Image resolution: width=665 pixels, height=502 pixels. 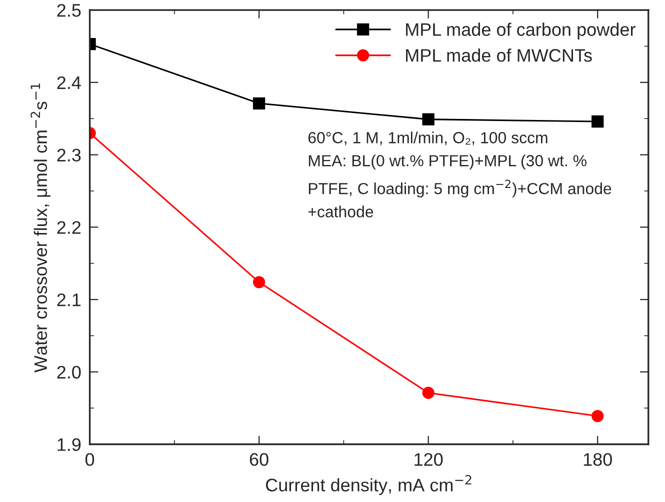 What do you see at coordinates (521, 31) in the screenshot?
I see `legend-label: MPL made of carbon powder` at bounding box center [521, 31].